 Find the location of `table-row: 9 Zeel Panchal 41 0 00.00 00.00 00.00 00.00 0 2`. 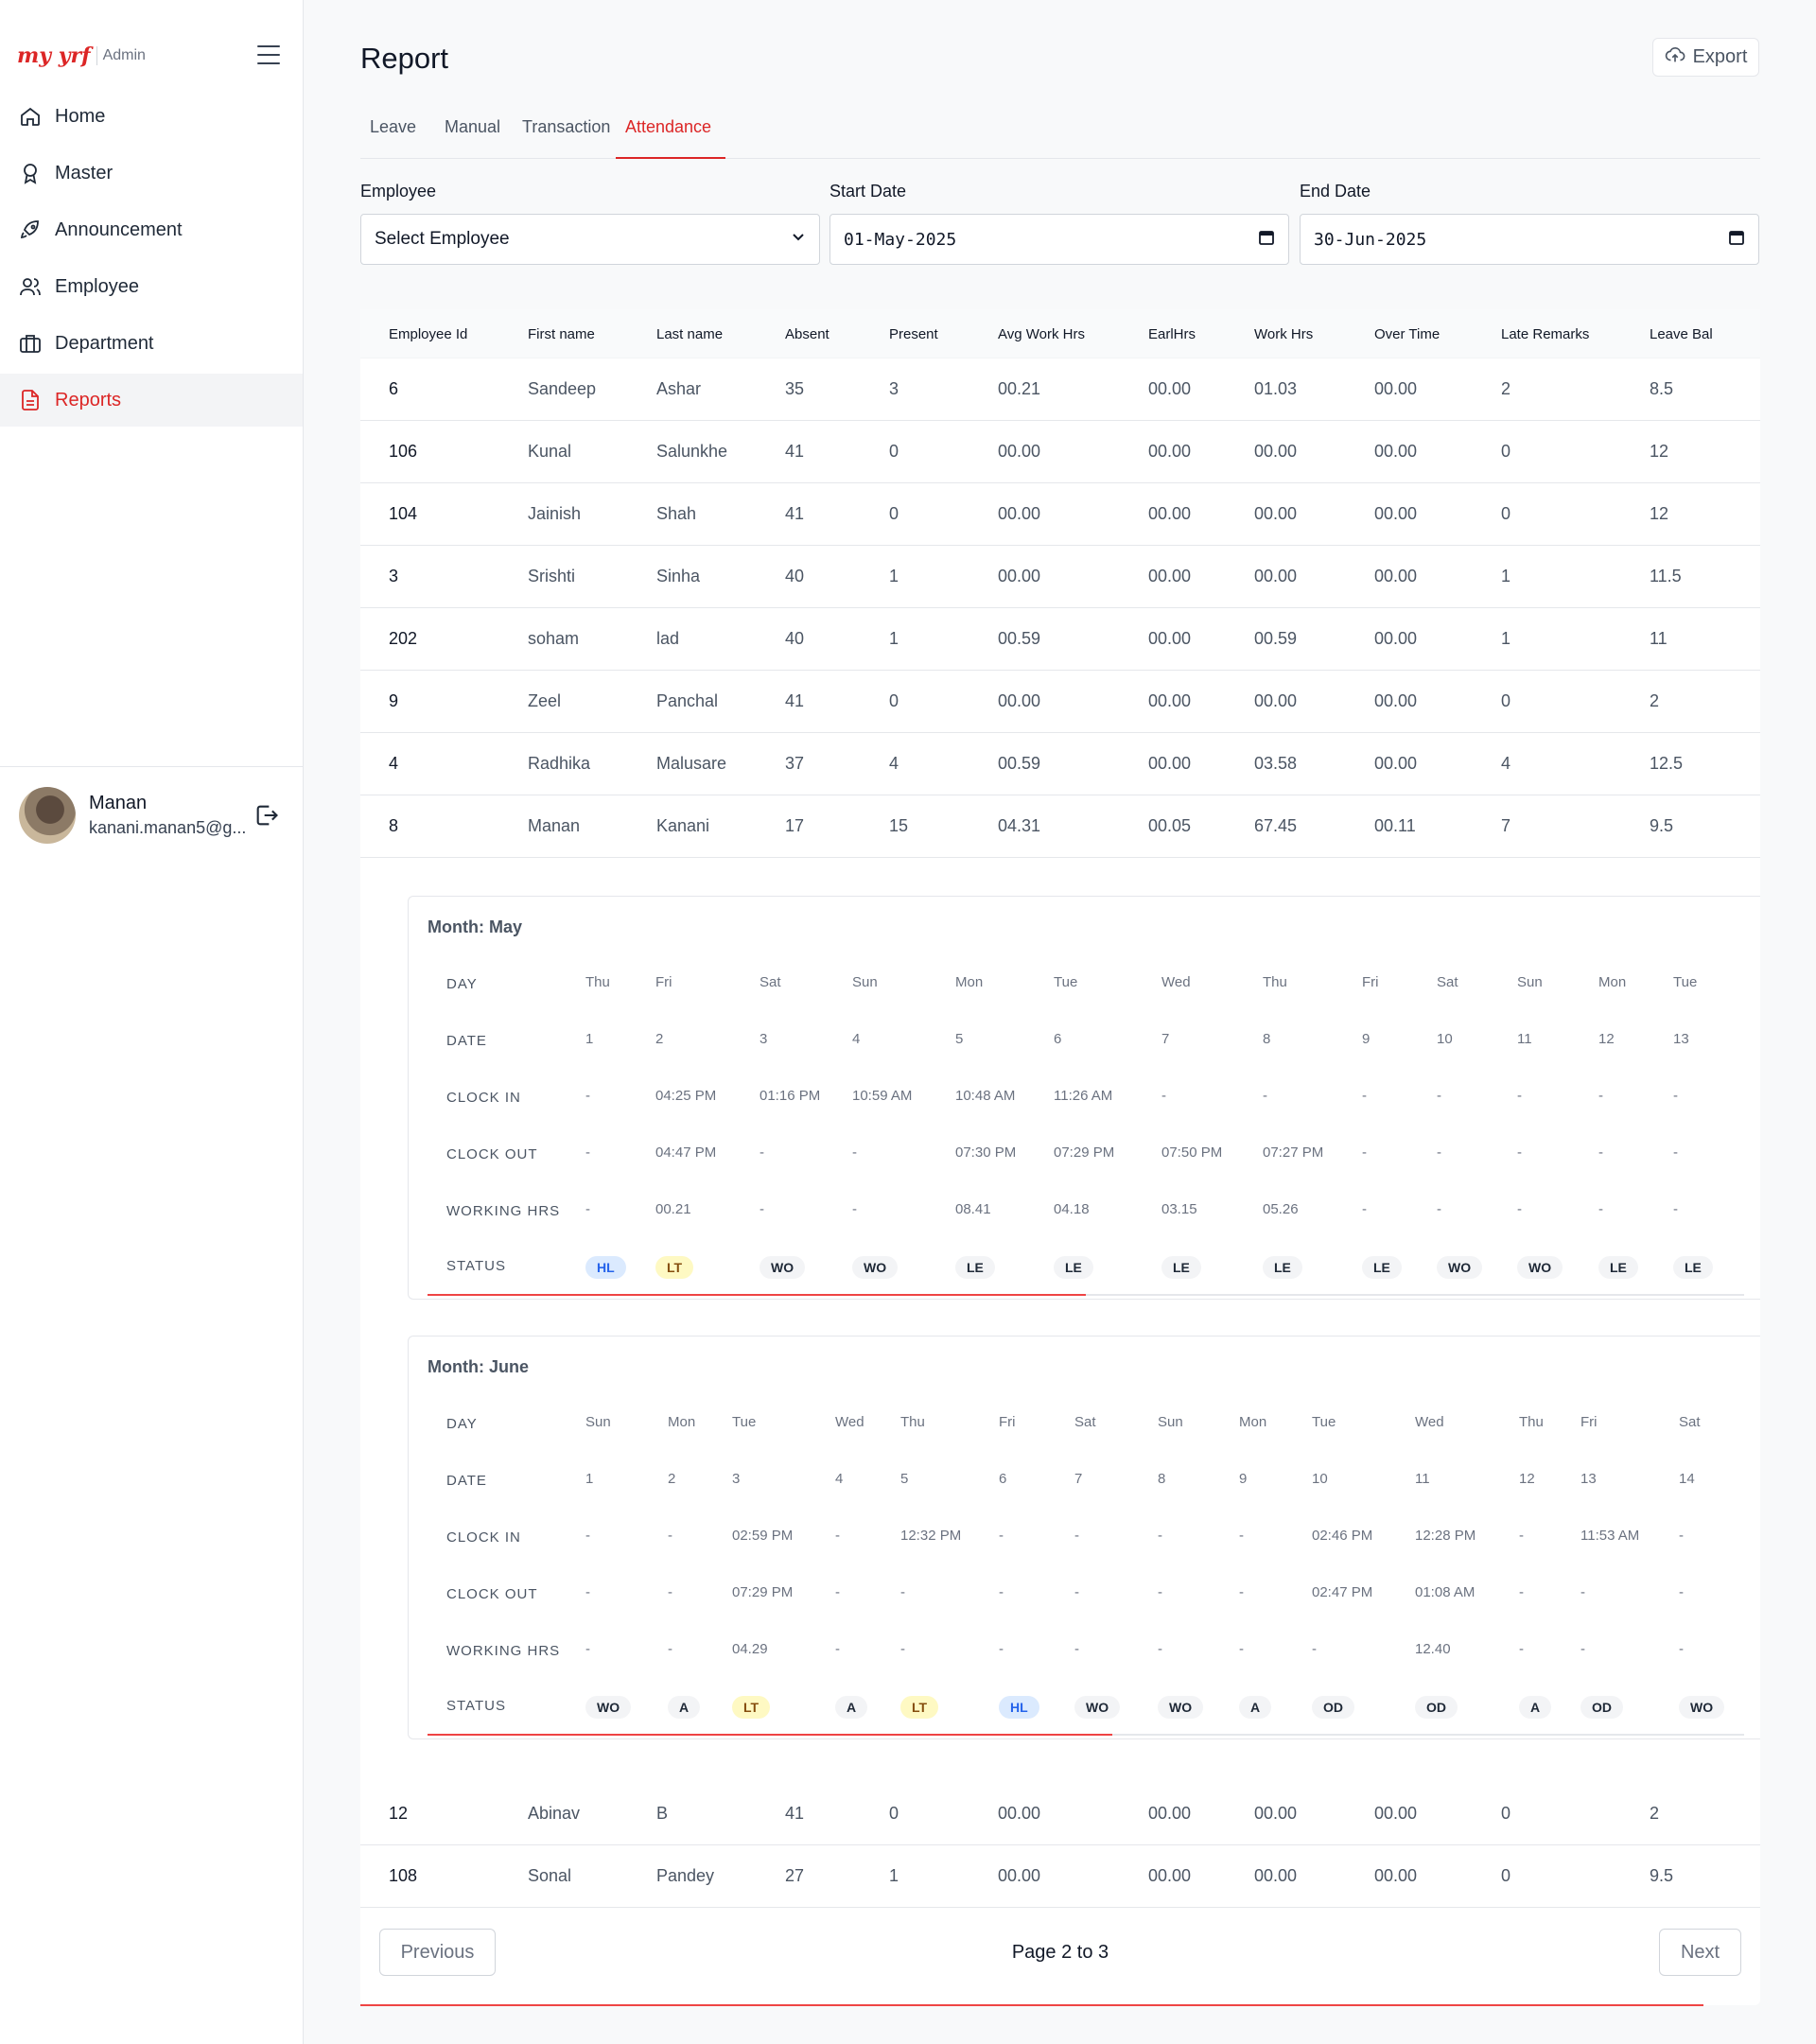

table-row: 9 Zeel Panchal 41 0 00.00 00.00 00.00 00.00 0 2 is located at coordinates (1060, 702).